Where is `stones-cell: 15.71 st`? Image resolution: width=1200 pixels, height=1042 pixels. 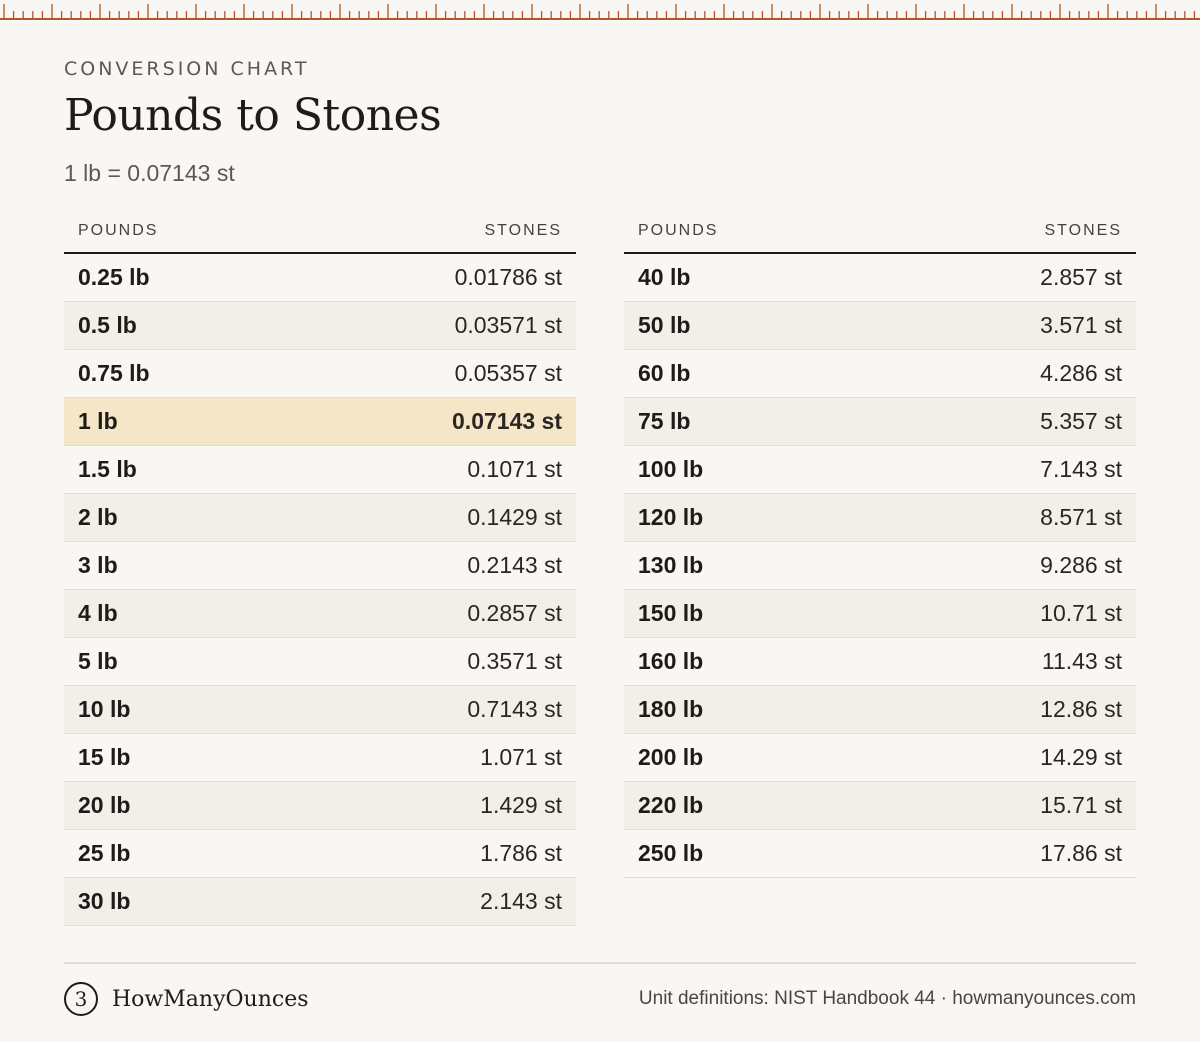 stones-cell: 15.71 st is located at coordinates (1081, 805).